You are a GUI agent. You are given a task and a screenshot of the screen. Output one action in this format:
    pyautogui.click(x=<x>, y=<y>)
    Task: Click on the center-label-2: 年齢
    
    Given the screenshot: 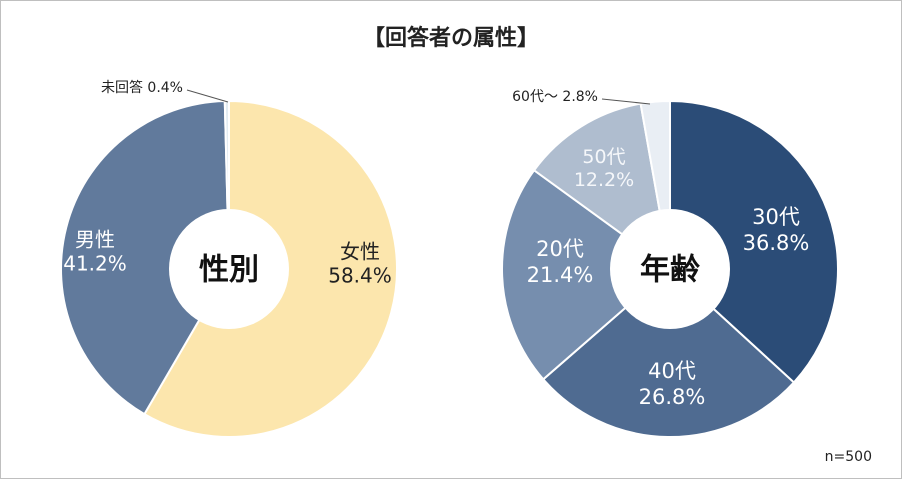 What is the action you would take?
    pyautogui.click(x=670, y=270)
    